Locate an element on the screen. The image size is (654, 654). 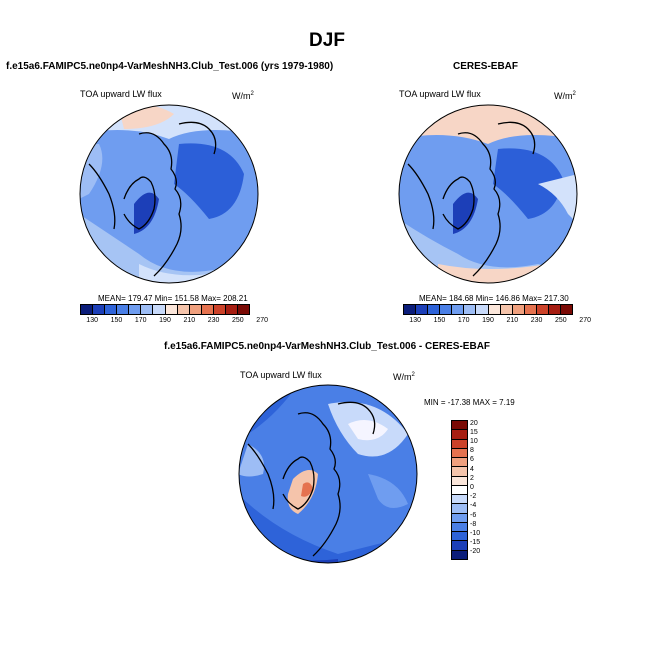
obs-units-label: W/m2 is located at coordinates (565, 96).